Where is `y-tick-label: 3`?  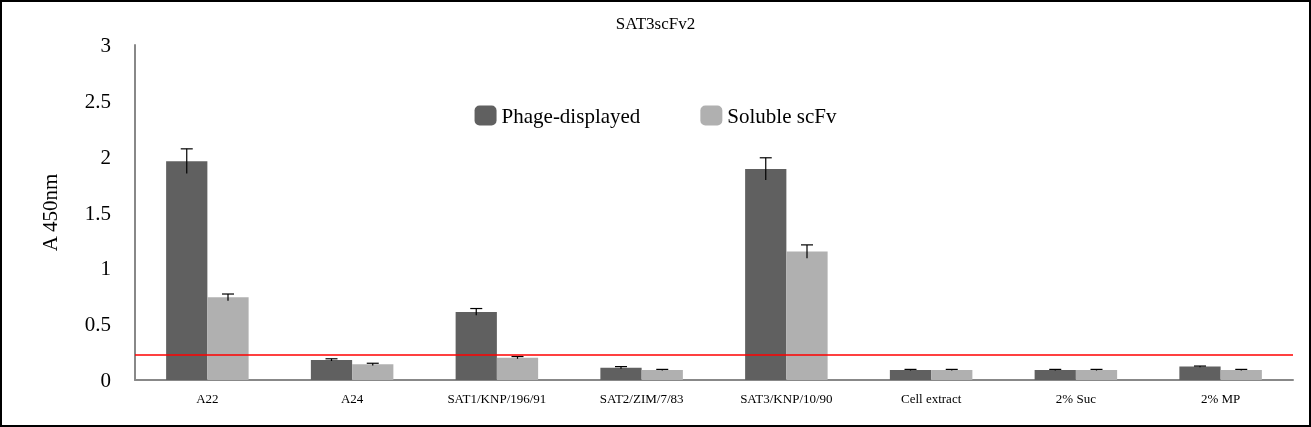
y-tick-label: 3 is located at coordinates (105, 45).